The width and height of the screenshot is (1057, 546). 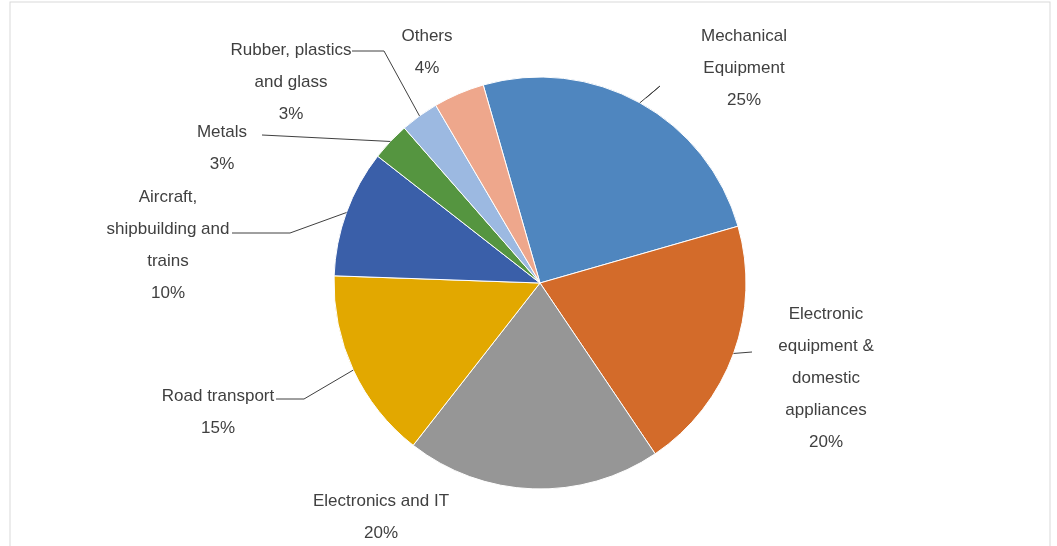 I want to click on slice-label: Electronics and IT, so click(x=381, y=500).